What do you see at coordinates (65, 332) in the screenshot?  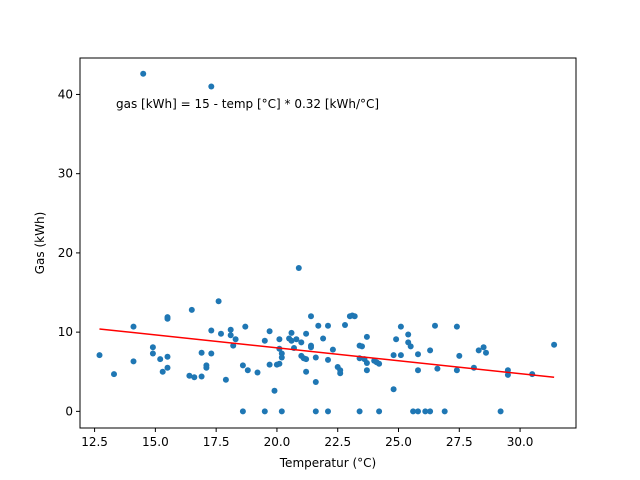 I see `y-tick-label: 10` at bounding box center [65, 332].